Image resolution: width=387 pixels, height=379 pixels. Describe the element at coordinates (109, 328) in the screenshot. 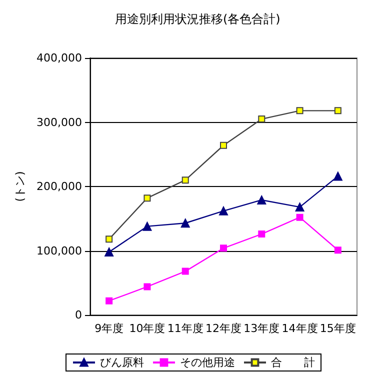

I see `x-tick-label: 9年度` at that location.